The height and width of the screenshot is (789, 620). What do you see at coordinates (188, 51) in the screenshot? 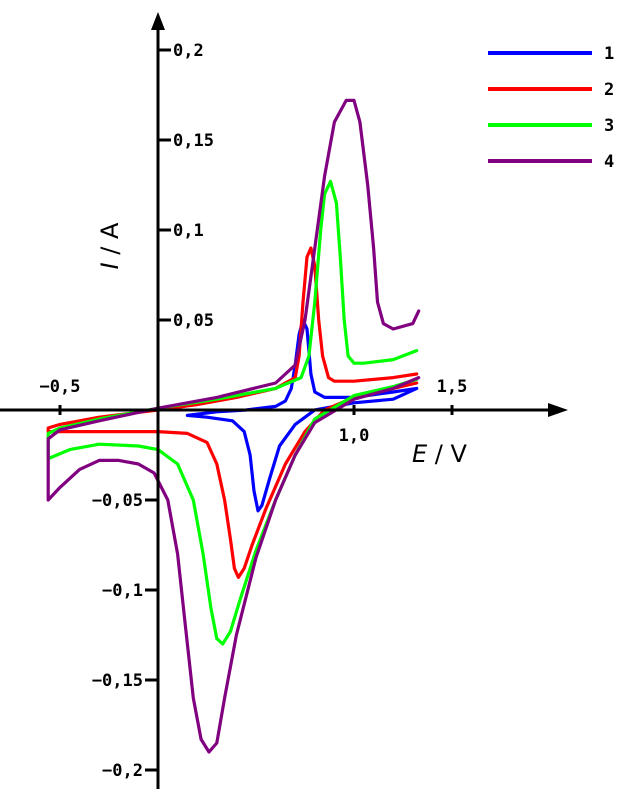
I see `y-tick-label: 0,2` at bounding box center [188, 51].